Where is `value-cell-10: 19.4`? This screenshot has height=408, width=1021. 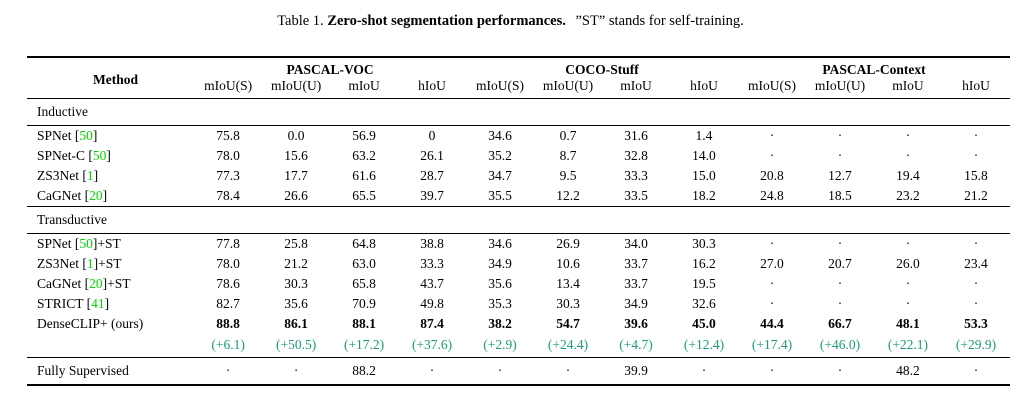 value-cell-10: 19.4 is located at coordinates (908, 175).